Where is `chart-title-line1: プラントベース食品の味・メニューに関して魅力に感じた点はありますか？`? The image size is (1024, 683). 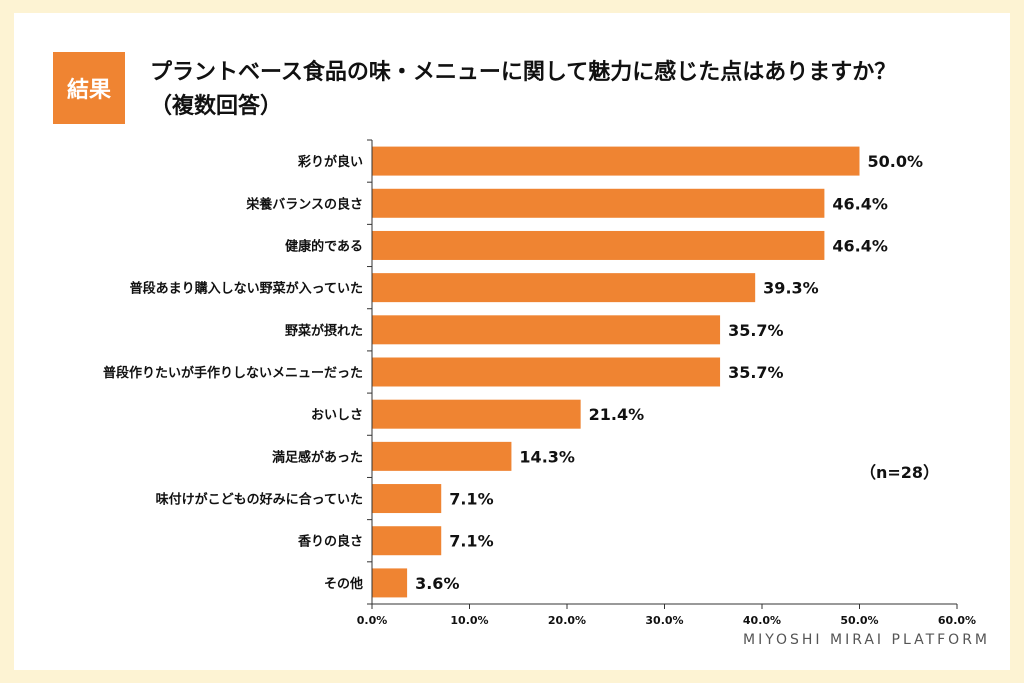
chart-title-line1: プラントベース食品の味・メニューに関して魅力に感じた点はありますか？ is located at coordinates (523, 72).